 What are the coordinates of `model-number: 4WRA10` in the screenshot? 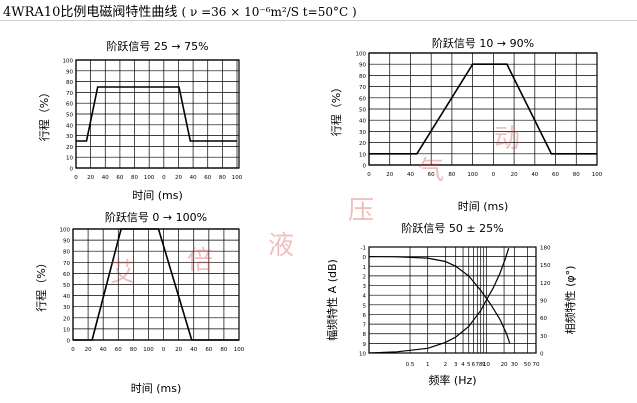 It's located at (32, 12).